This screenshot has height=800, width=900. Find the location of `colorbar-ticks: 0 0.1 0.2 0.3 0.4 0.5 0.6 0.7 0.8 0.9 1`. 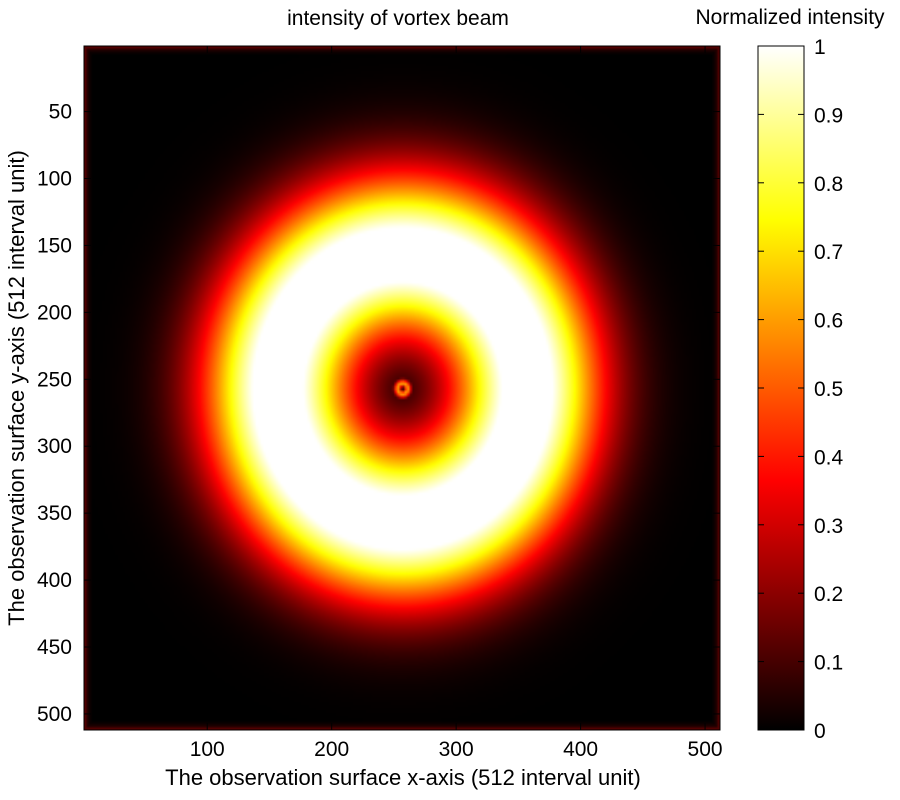

colorbar-ticks: 0 0.1 0.2 0.3 0.4 0.5 0.6 0.7 0.8 0.9 1 is located at coordinates (801, 389).